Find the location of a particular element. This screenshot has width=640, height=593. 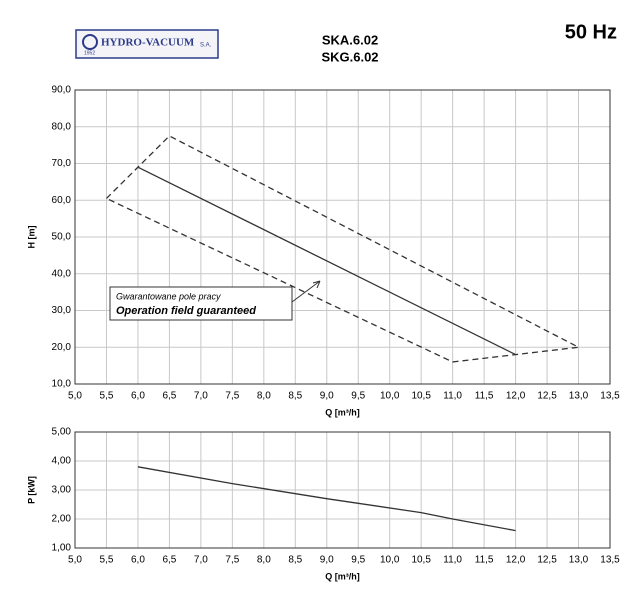

y-tick-label: 40,0 is located at coordinates (62, 273).